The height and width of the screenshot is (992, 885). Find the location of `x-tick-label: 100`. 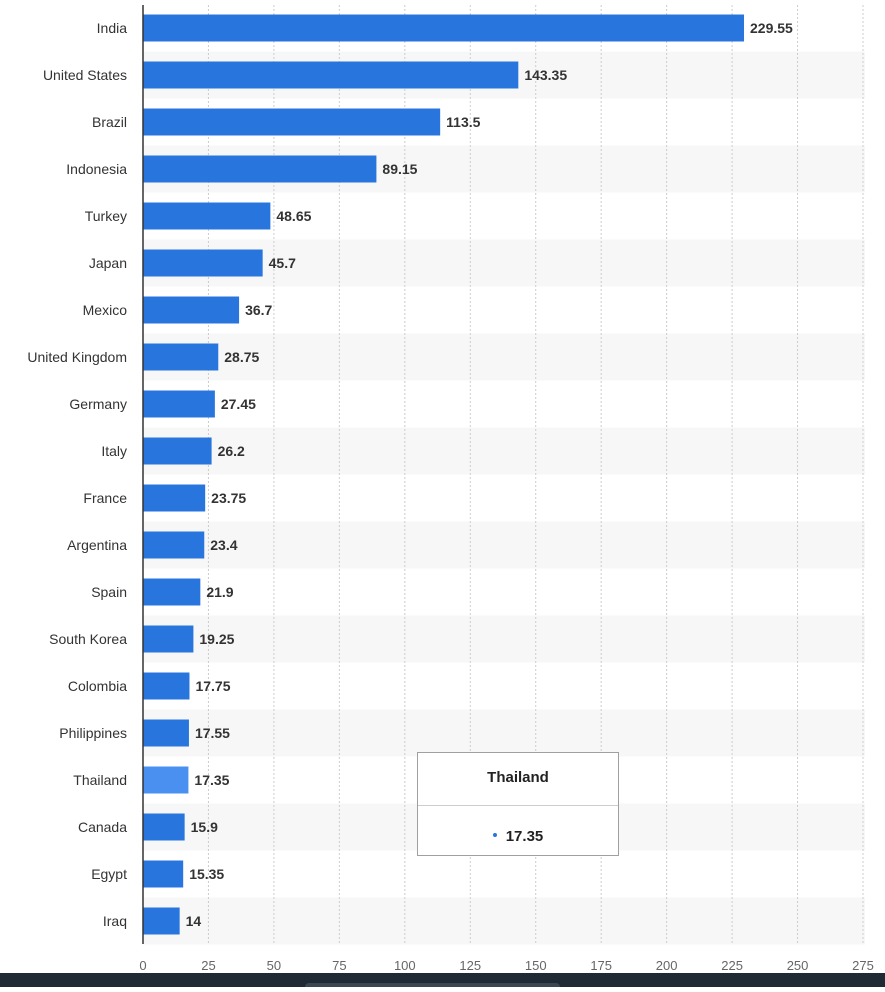

x-tick-label: 100 is located at coordinates (405, 965).